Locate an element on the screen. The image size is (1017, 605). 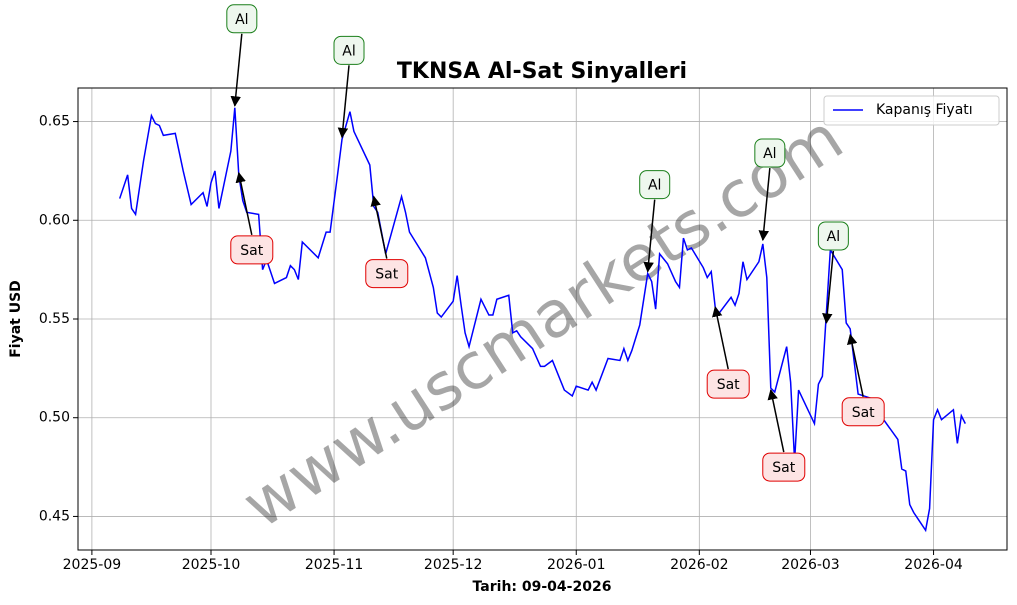
legend-label: Kapanış Fiyatı is located at coordinates (924, 110).